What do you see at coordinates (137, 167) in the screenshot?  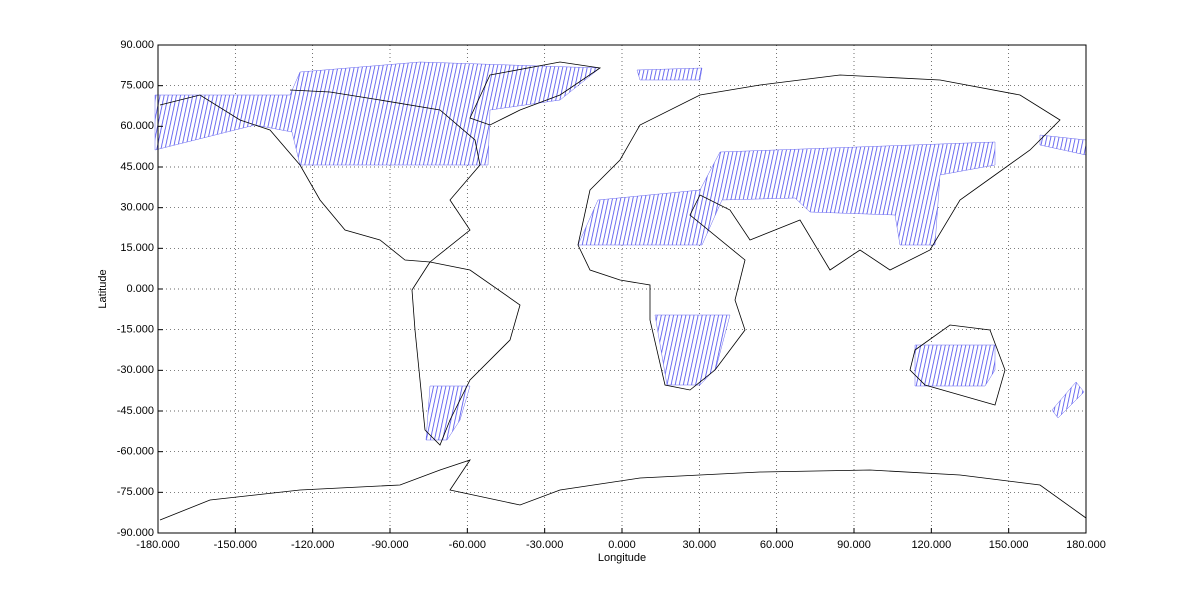 I see `y-tick-label: 45.000` at bounding box center [137, 167].